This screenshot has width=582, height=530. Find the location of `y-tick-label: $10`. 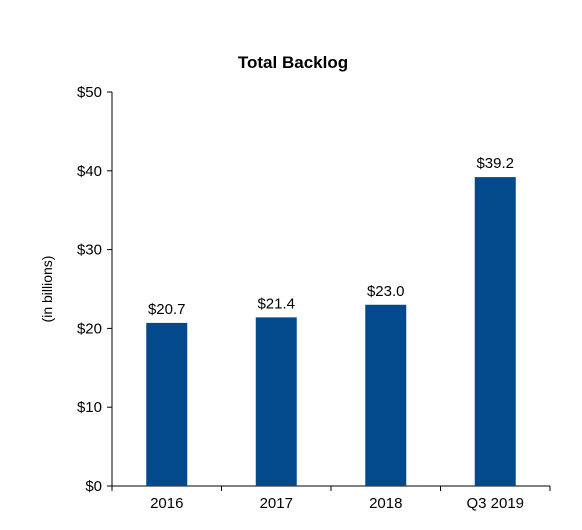

y-tick-label: $10 is located at coordinates (89, 407).